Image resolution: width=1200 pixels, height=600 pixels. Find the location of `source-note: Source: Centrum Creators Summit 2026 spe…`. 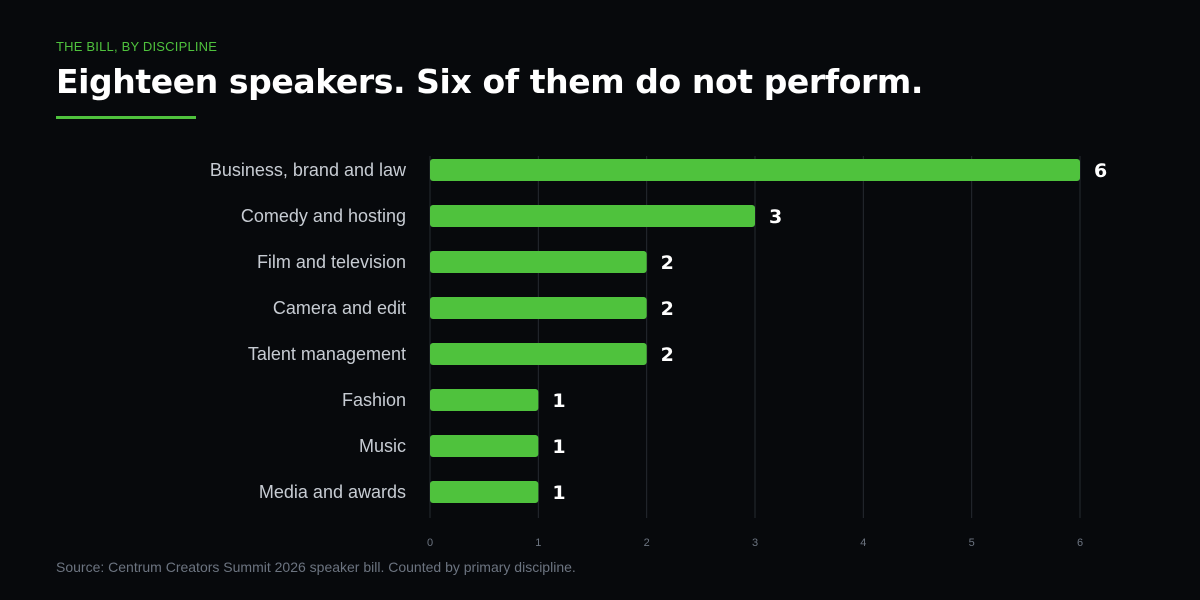

source-note: Source: Centrum Creators Summit 2026 spe… is located at coordinates (316, 567).